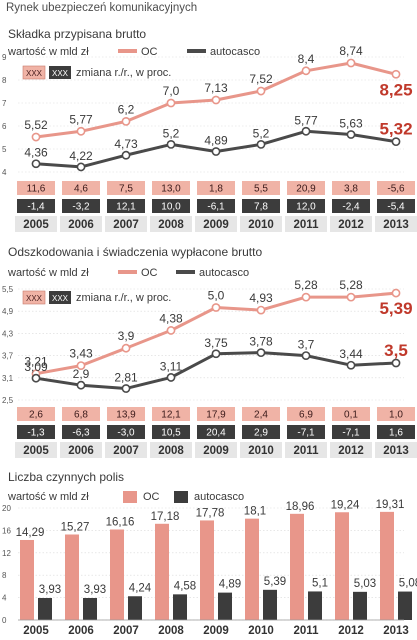 The image size is (417, 640). What do you see at coordinates (396, 433) in the screenshot?
I see `yoy-value-autocasco: 1,6` at bounding box center [396, 433].